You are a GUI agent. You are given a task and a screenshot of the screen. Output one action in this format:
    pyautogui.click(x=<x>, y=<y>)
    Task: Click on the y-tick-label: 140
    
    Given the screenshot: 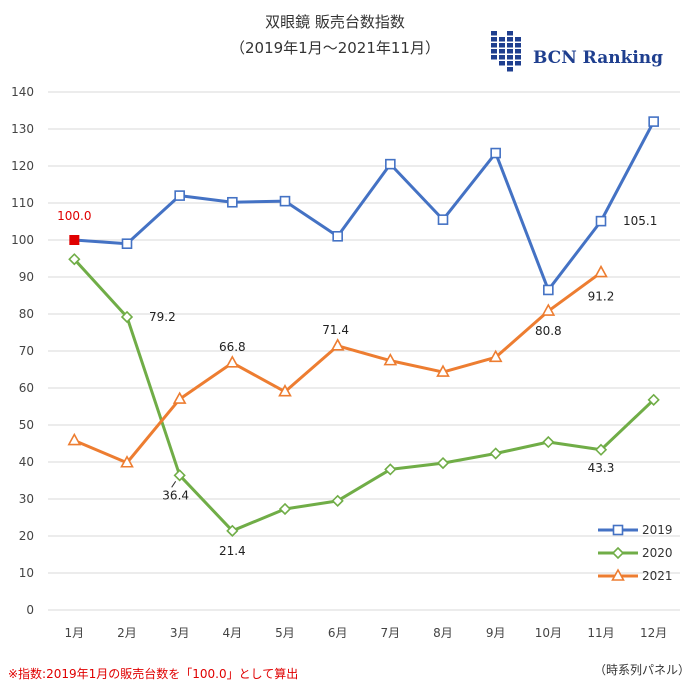 What is the action you would take?
    pyautogui.click(x=22, y=92)
    